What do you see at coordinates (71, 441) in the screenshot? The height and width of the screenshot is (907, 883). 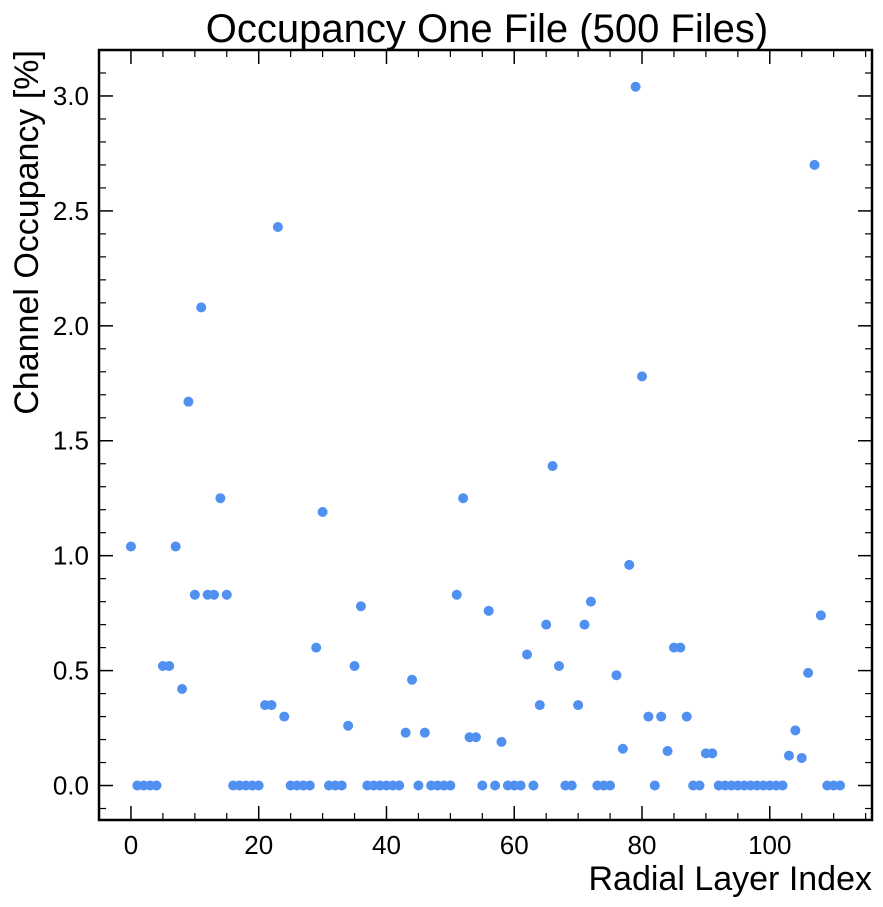 I see `y-tick-label: 1.5` at bounding box center [71, 441].